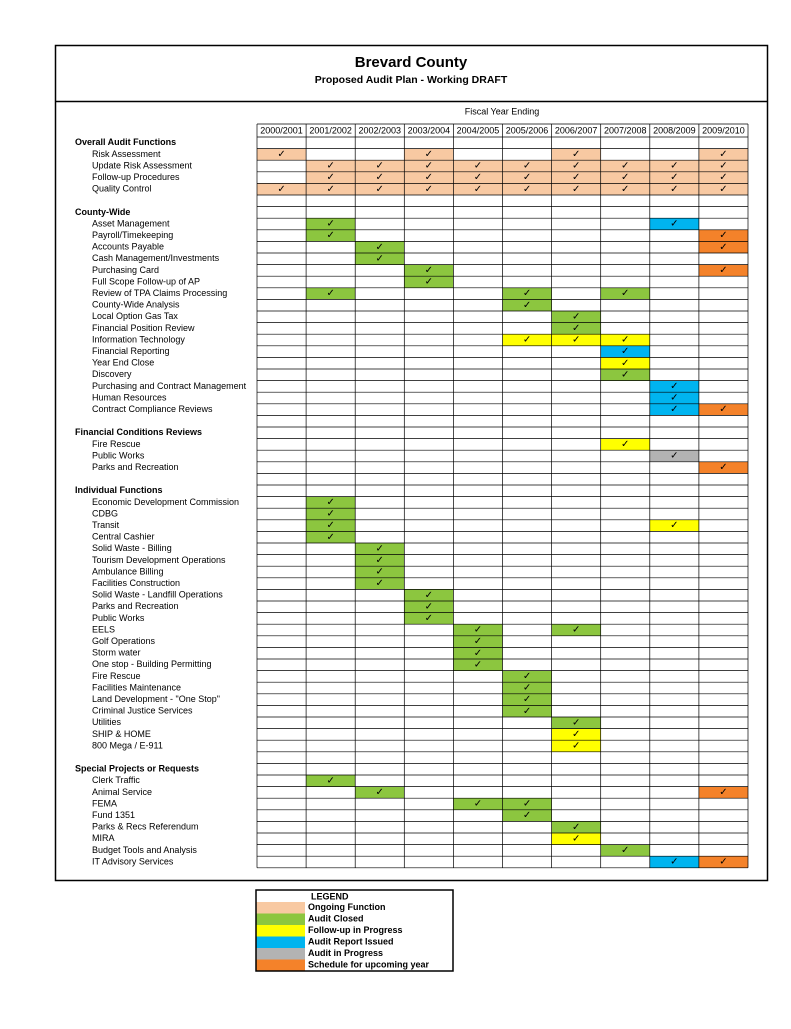  What do you see at coordinates (156, 258) in the screenshot?
I see `row-label: Cash Management/Investments` at bounding box center [156, 258].